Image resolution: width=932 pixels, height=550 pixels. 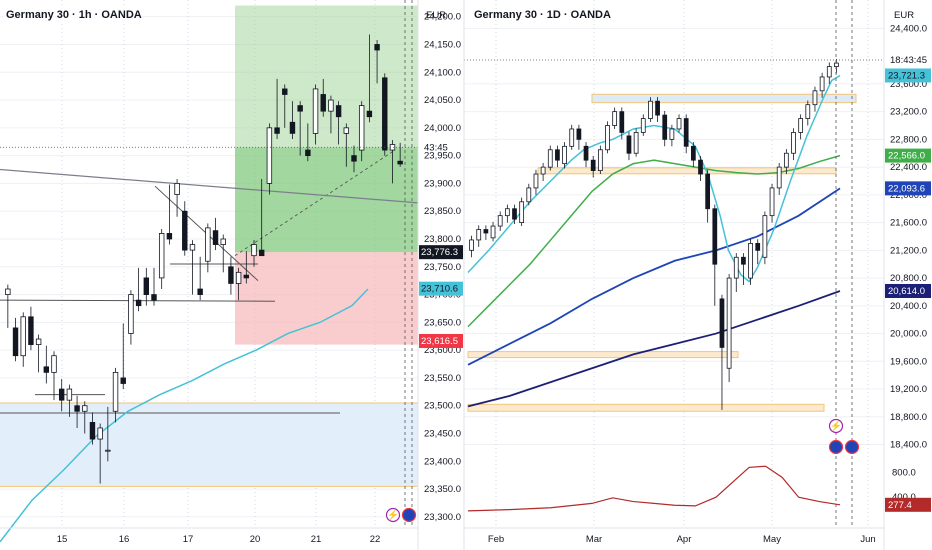 What do you see at coordinates (442, 267) in the screenshot?
I see `y-tick-label: 23,750.0` at bounding box center [442, 267].